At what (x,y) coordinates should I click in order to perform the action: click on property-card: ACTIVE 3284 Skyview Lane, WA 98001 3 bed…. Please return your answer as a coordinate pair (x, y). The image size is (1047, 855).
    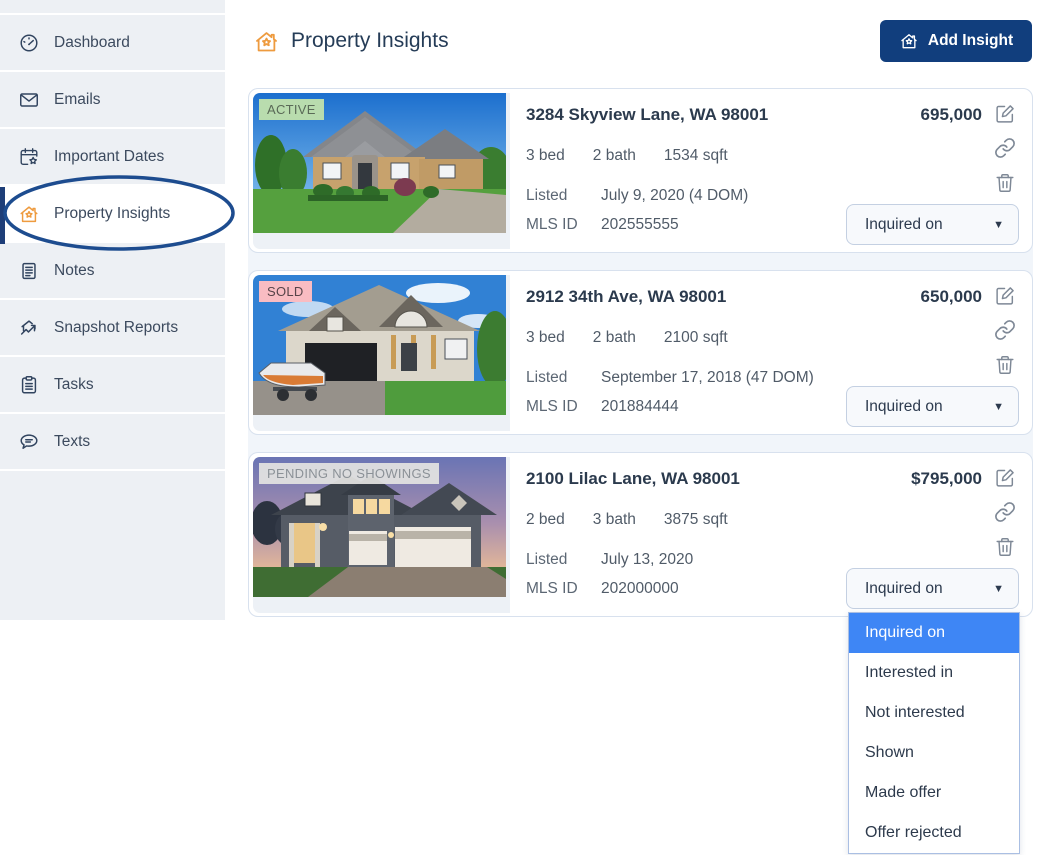
    Looking at the image, I should click on (640, 170).